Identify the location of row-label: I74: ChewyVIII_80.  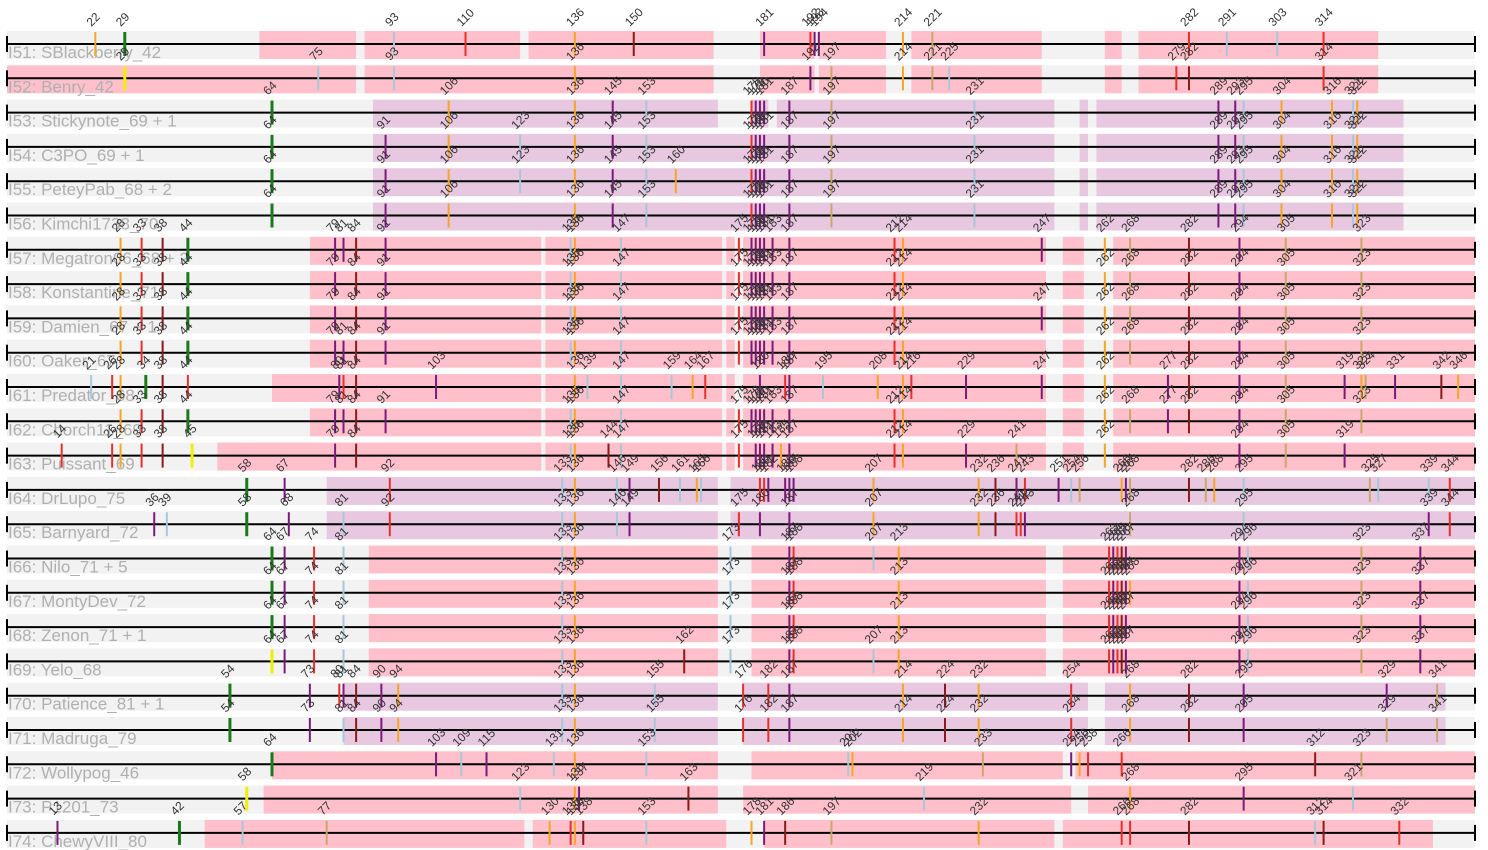
(77, 841).